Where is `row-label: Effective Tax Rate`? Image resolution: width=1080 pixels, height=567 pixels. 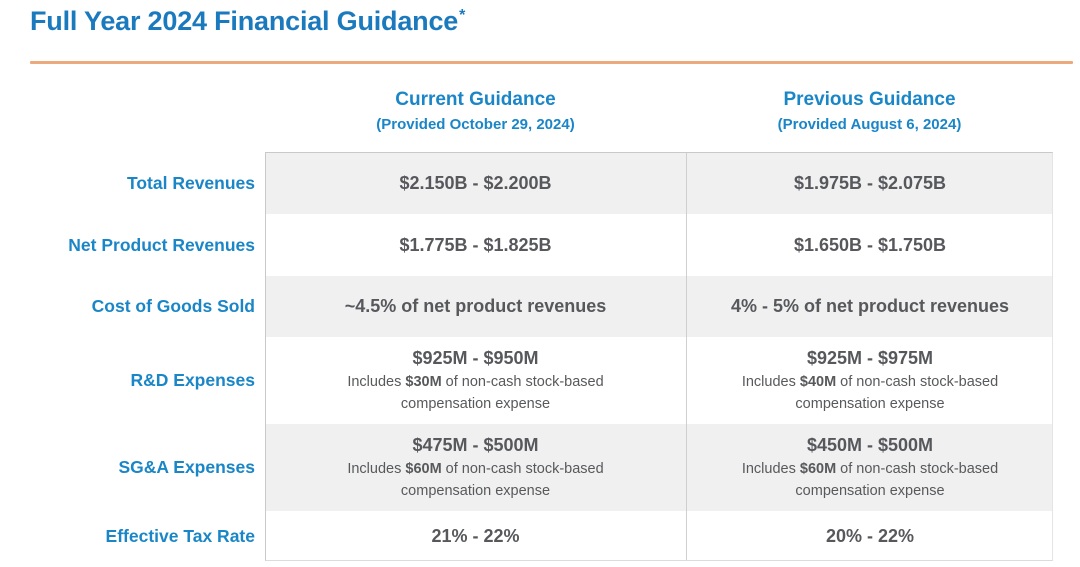 row-label: Effective Tax Rate is located at coordinates (180, 535).